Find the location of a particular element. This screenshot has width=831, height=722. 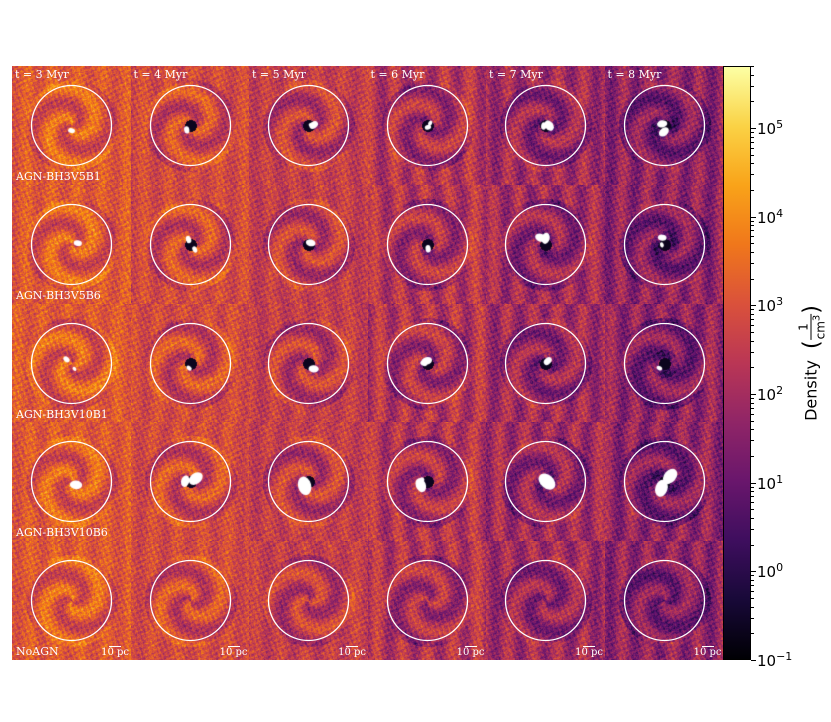

snapshot-panel: AGN-BH3V5B6 is located at coordinates (71, 244).